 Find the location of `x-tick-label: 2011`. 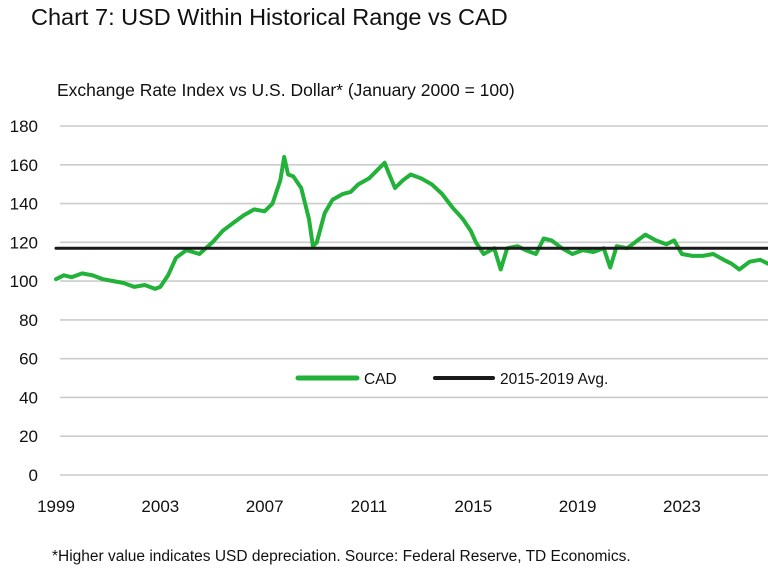

x-tick-label: 2011 is located at coordinates (369, 506).